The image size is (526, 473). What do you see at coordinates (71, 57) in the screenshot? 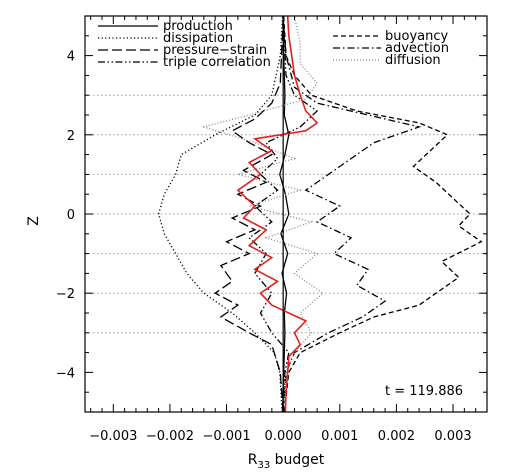
I see `y-tick-label: 4` at bounding box center [71, 57].